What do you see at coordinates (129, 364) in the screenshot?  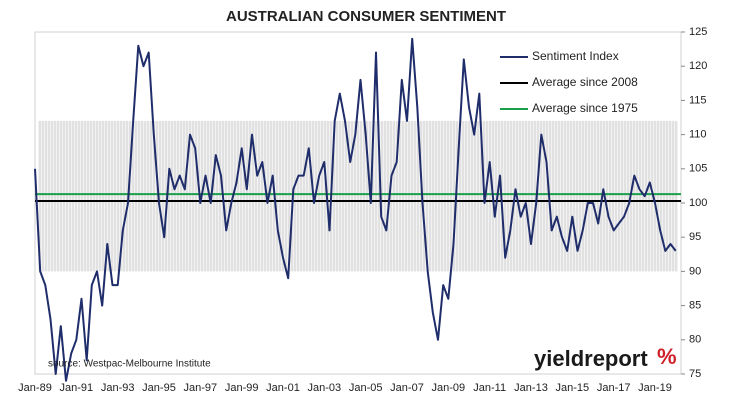 I see `source: source: Westpac-Melbourne Institute` at bounding box center [129, 364].